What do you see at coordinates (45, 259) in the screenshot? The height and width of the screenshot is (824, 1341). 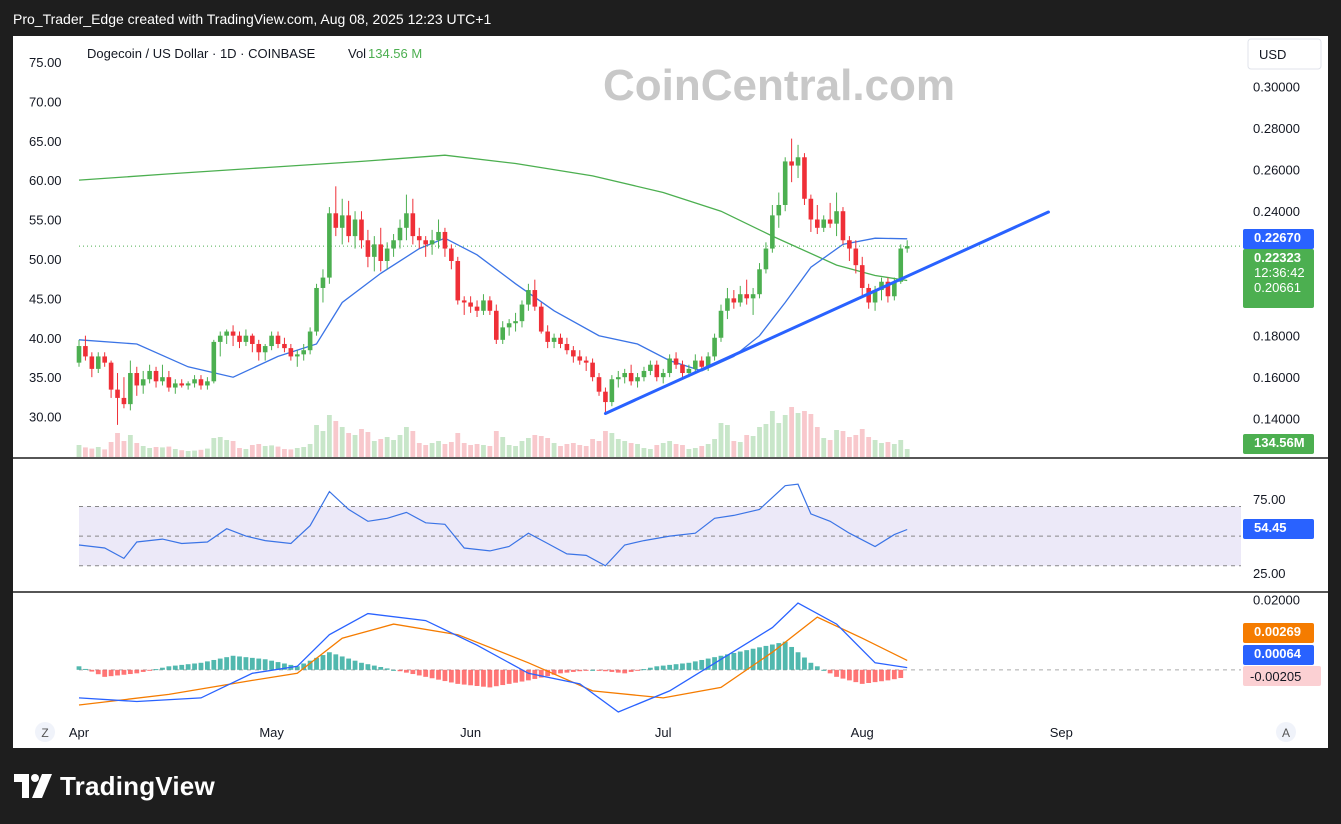 I see `left-axis-tick: 50.00` at bounding box center [45, 259].